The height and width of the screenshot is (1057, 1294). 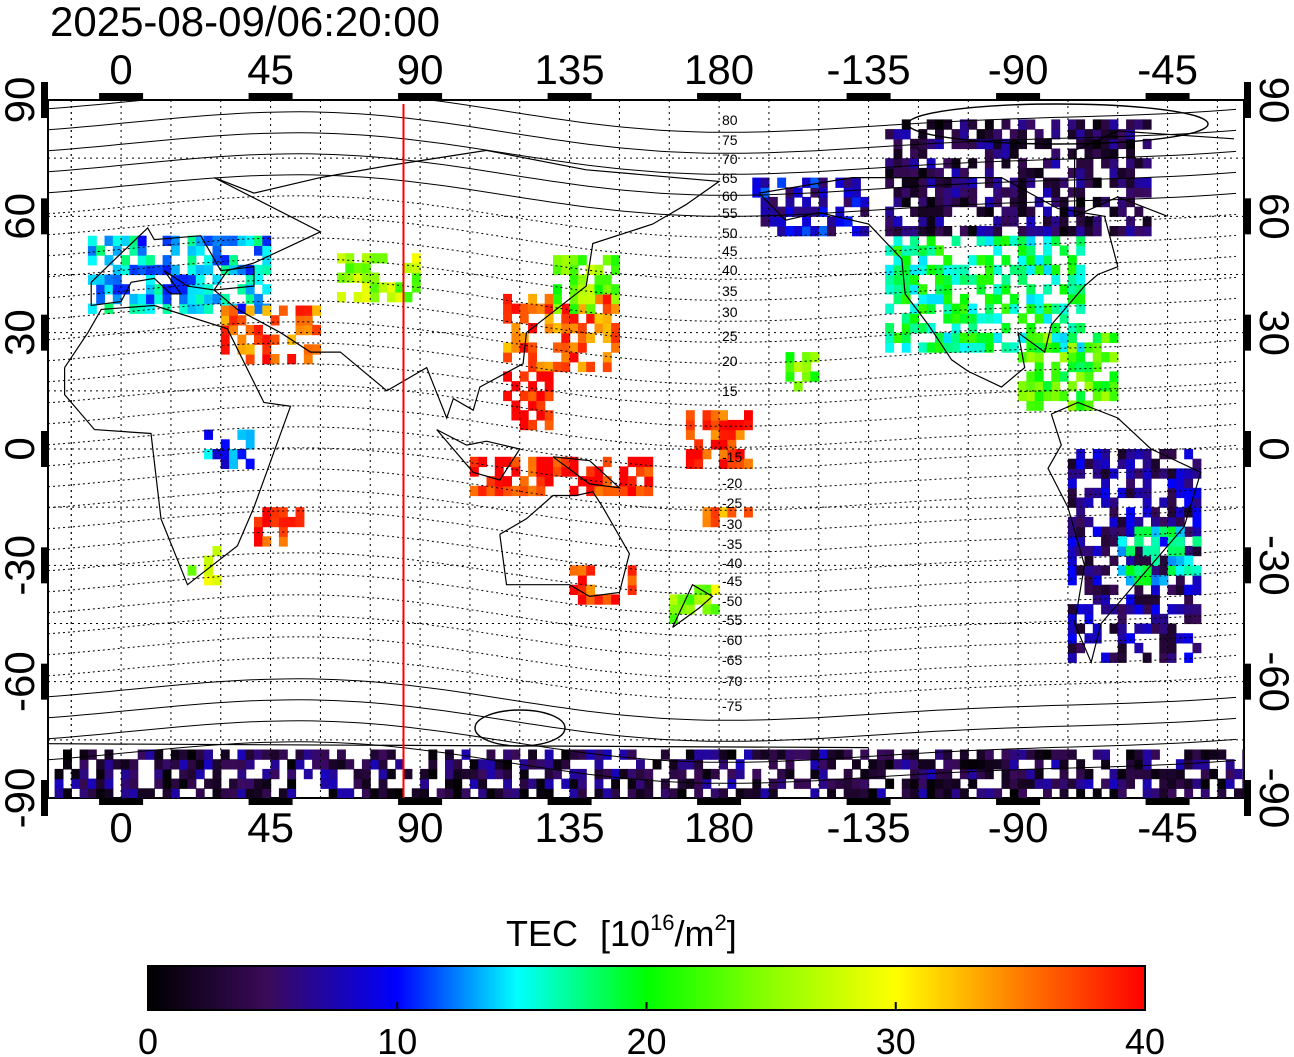 What do you see at coordinates (732, 620) in the screenshot?
I see `mlat-label: -55` at bounding box center [732, 620].